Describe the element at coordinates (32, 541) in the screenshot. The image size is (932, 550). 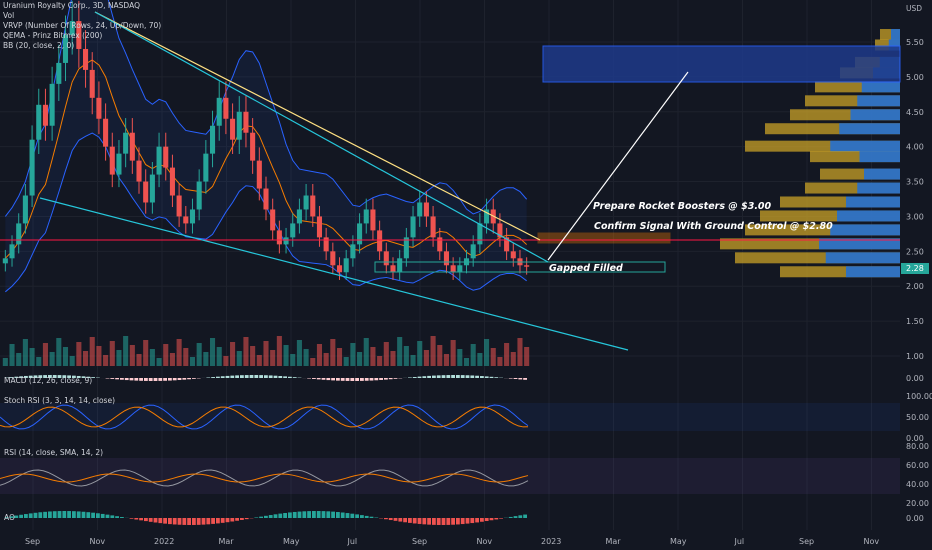
I see `x-tick-label: Sep` at that location.